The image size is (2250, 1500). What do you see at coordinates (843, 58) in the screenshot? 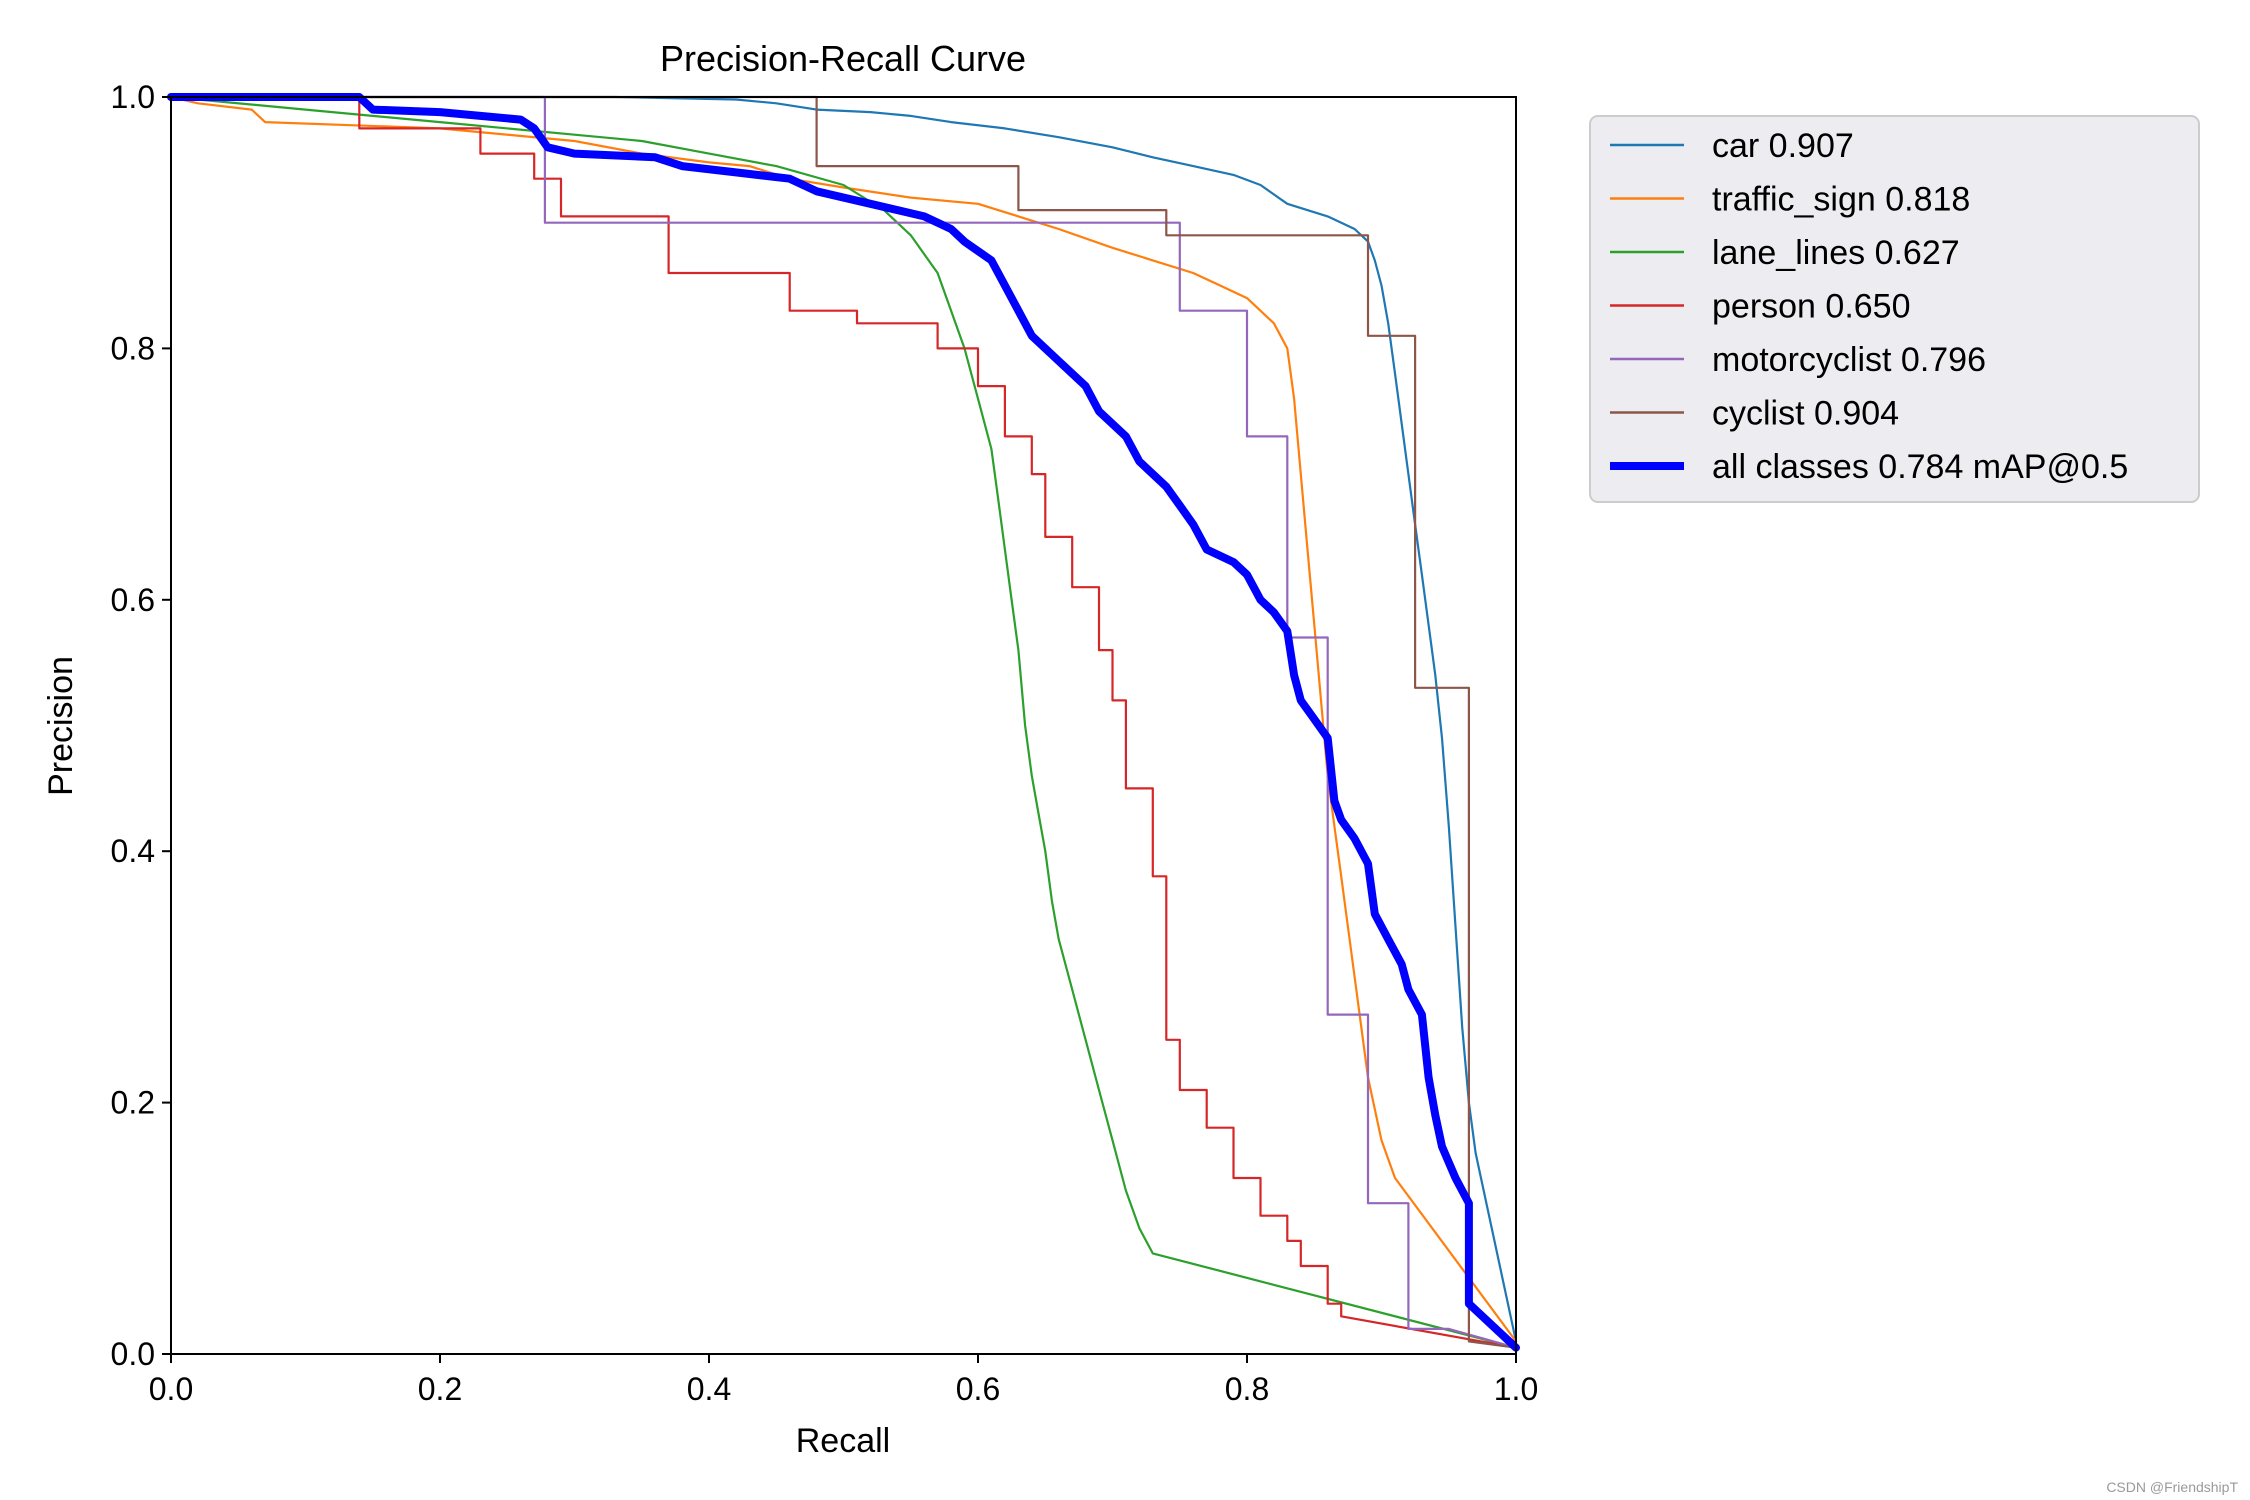
I see `chart-title: Precision-Recall Curve` at bounding box center [843, 58].